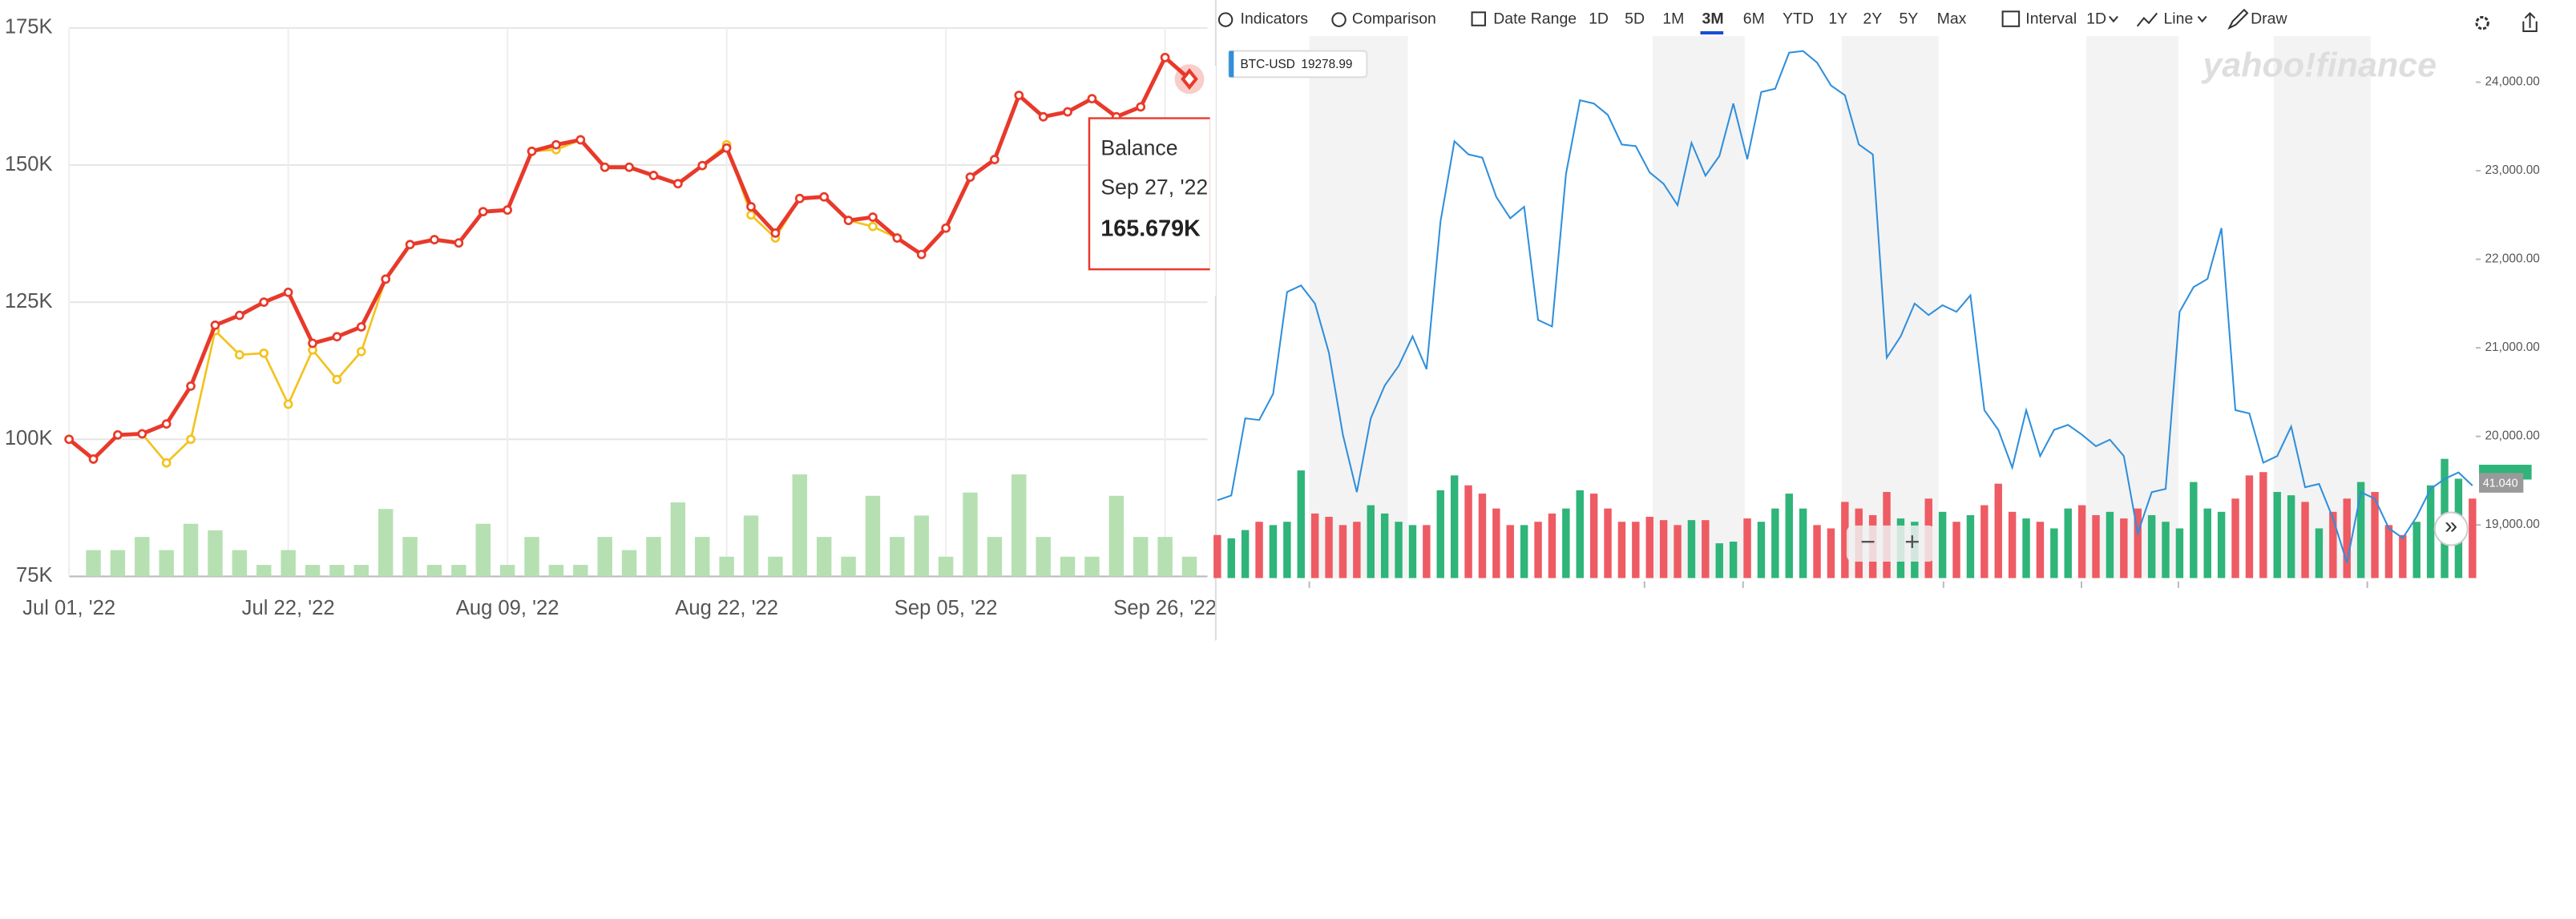 The height and width of the screenshot is (919, 2576). I want to click on scroll-button: », so click(2451, 526).